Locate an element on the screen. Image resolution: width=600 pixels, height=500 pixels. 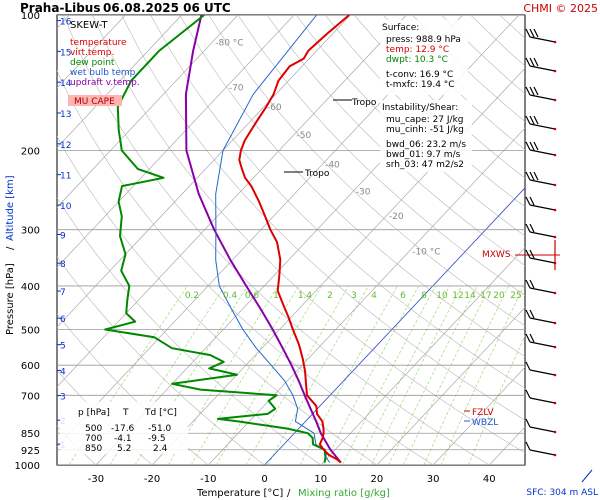
table-cell: 500 is located at coordinates (93, 429).